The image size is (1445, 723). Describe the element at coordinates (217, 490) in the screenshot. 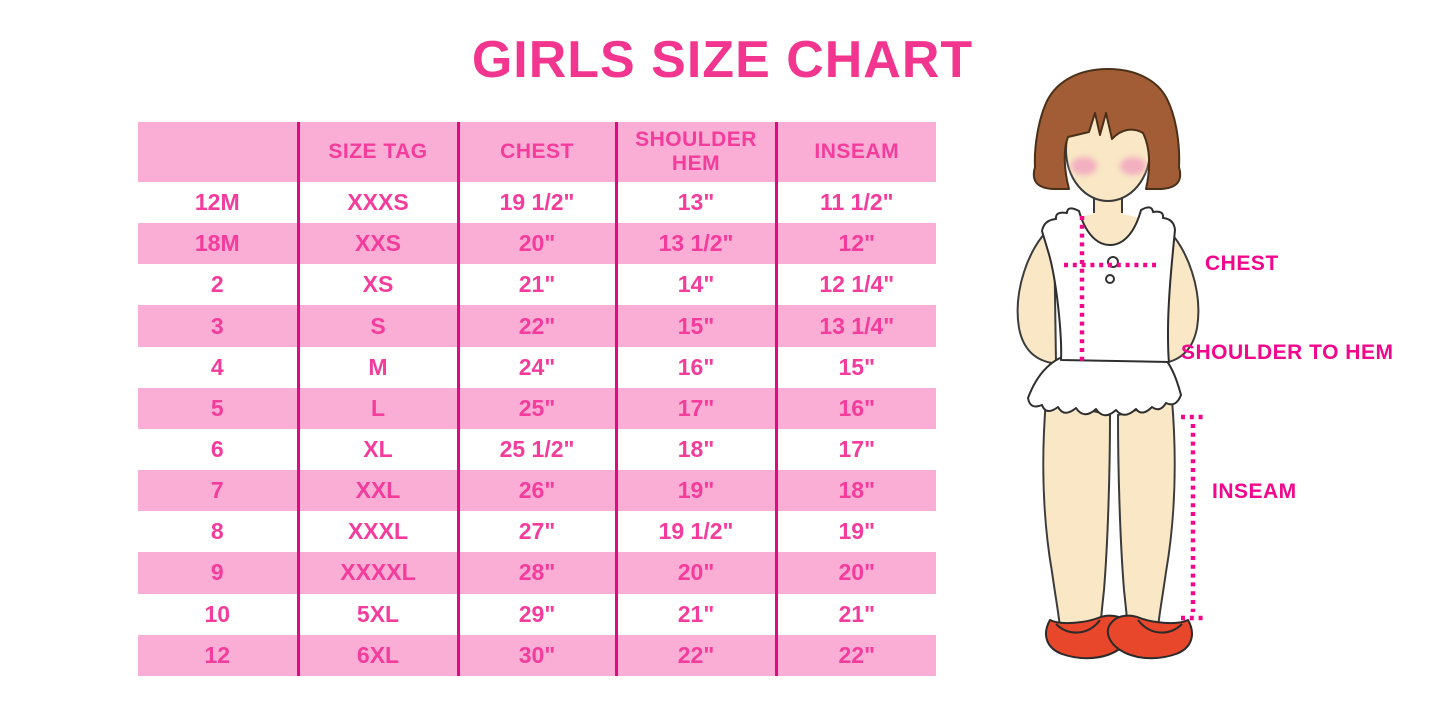

I see `table-cell: 7` at that location.